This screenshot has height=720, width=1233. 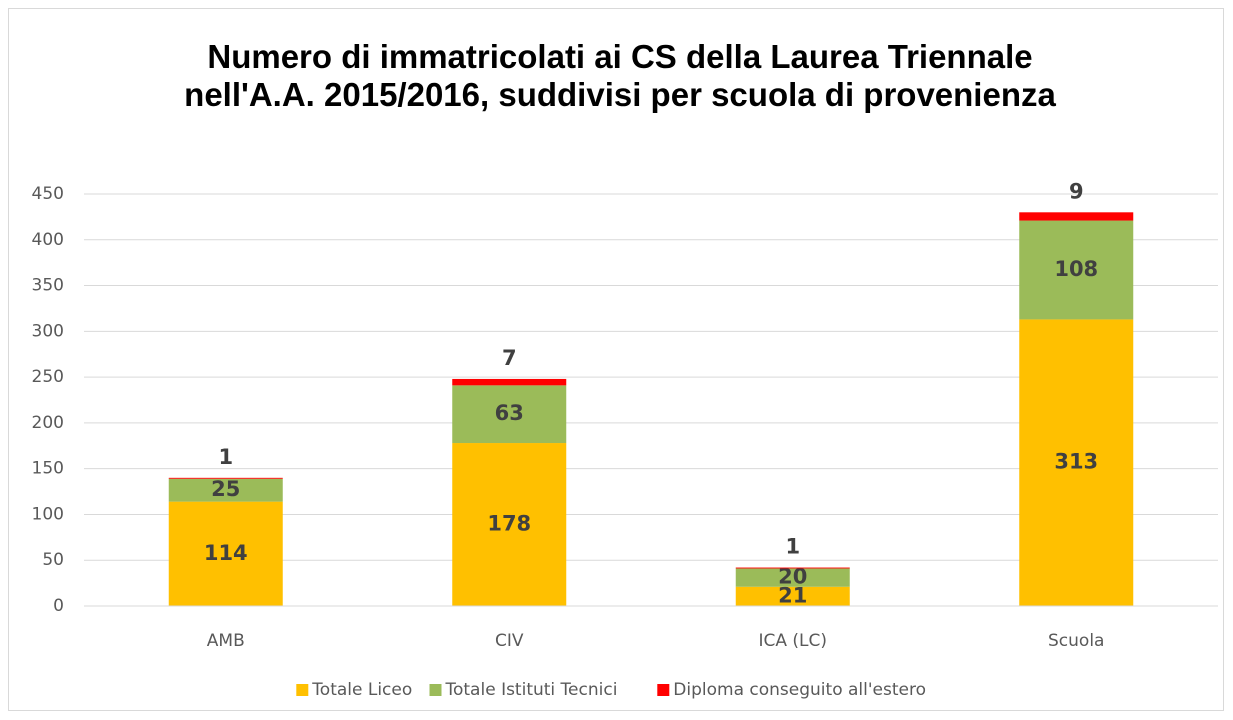 What do you see at coordinates (509, 358) in the screenshot?
I see `data-label: 7` at bounding box center [509, 358].